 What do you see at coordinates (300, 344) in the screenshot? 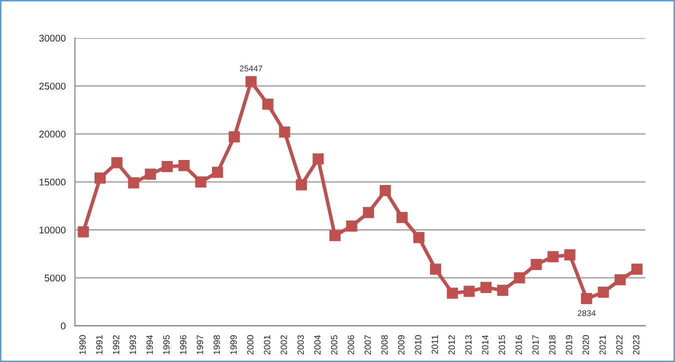
I see `x-tick-label: 2003` at bounding box center [300, 344].